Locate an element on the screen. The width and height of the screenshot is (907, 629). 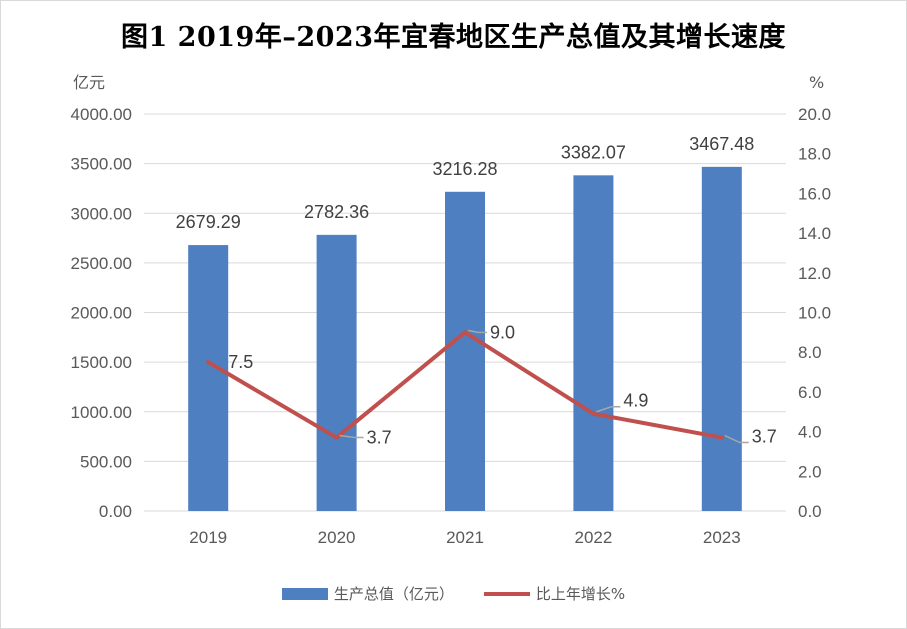
legend-line-label: 比上年增长% is located at coordinates (580, 594).